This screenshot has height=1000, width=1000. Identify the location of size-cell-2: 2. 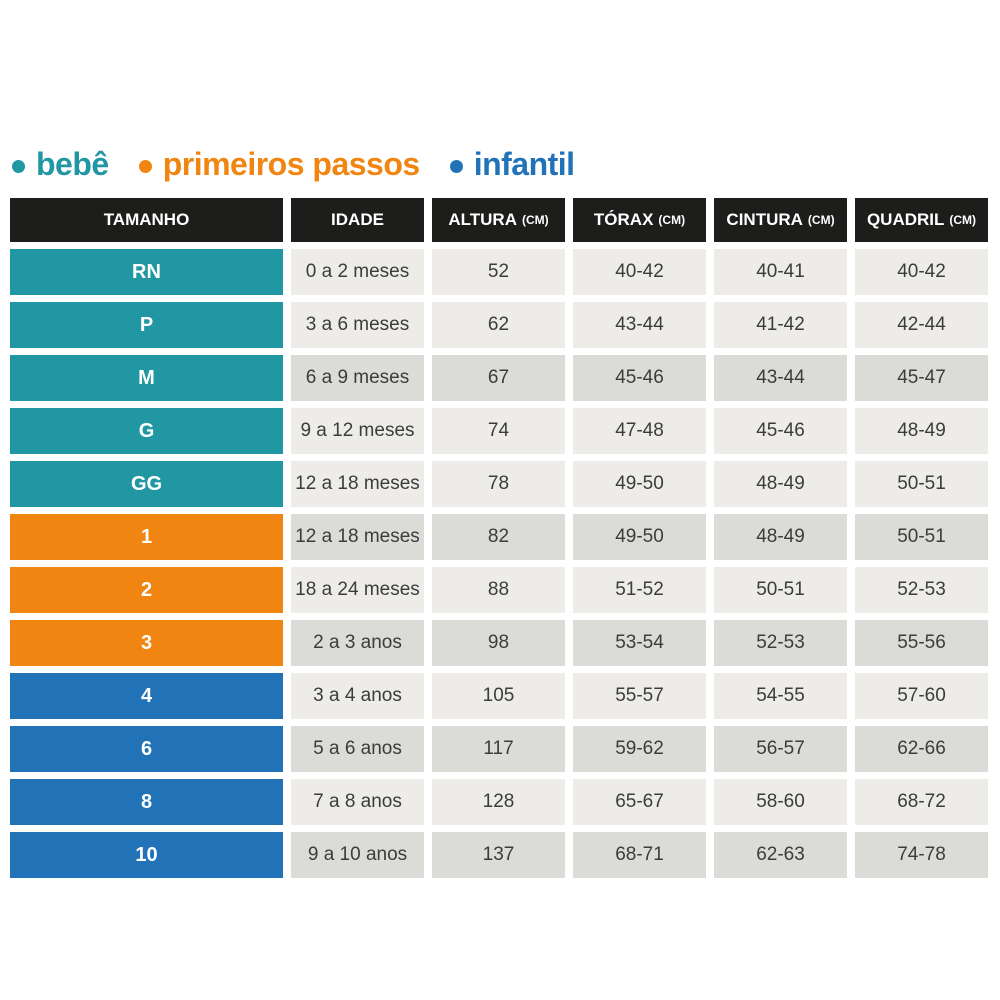
(146, 590).